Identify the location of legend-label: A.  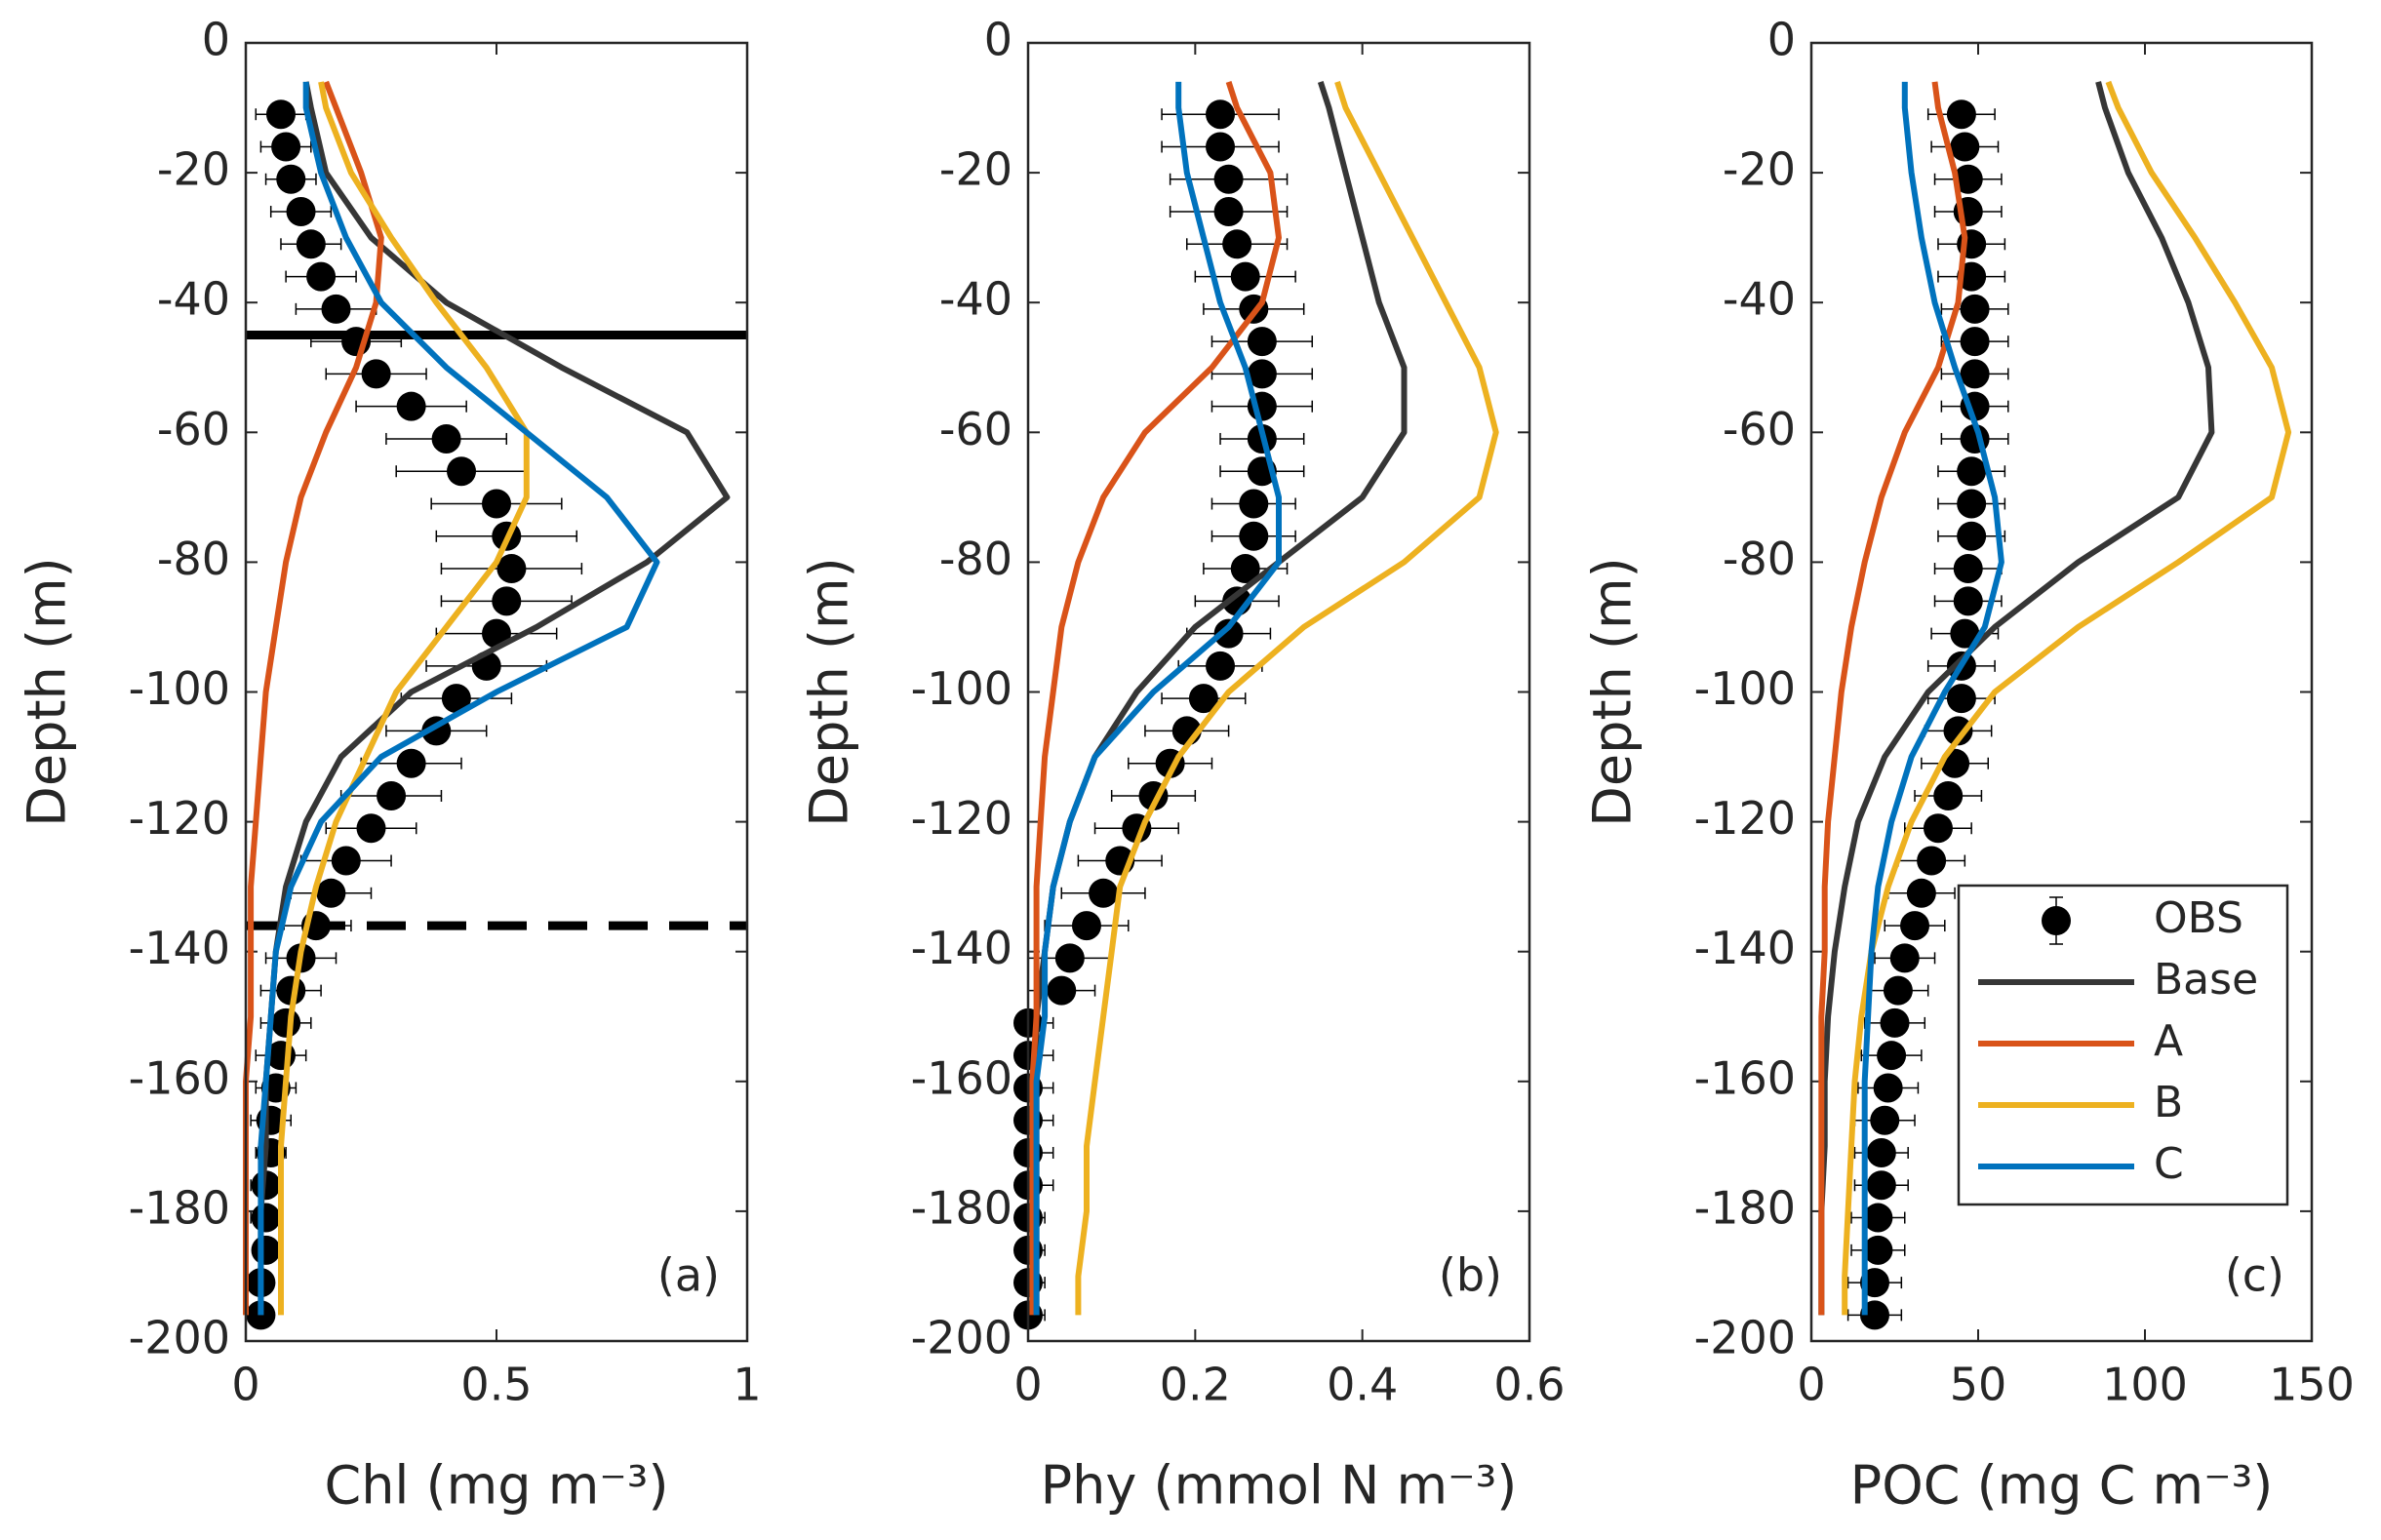
(2168, 1041).